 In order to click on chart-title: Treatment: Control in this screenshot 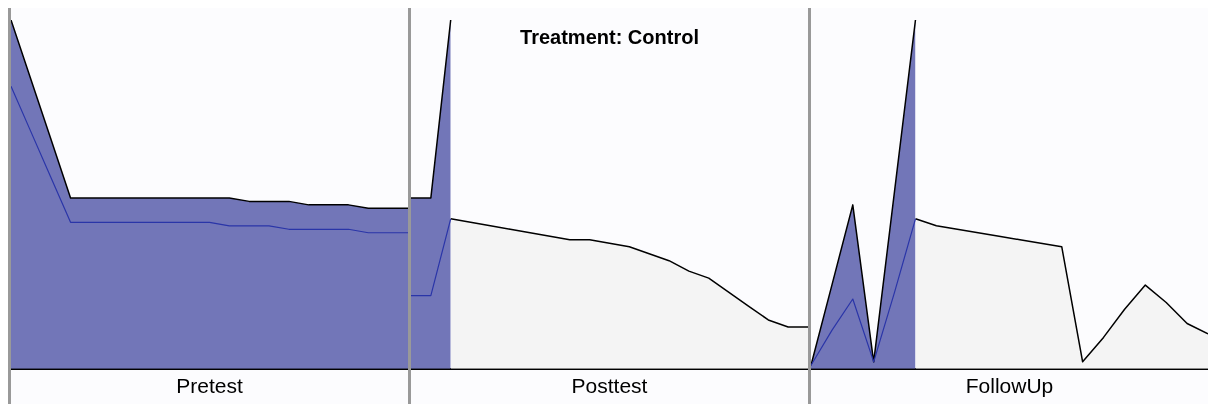, I will do `click(609, 36)`.